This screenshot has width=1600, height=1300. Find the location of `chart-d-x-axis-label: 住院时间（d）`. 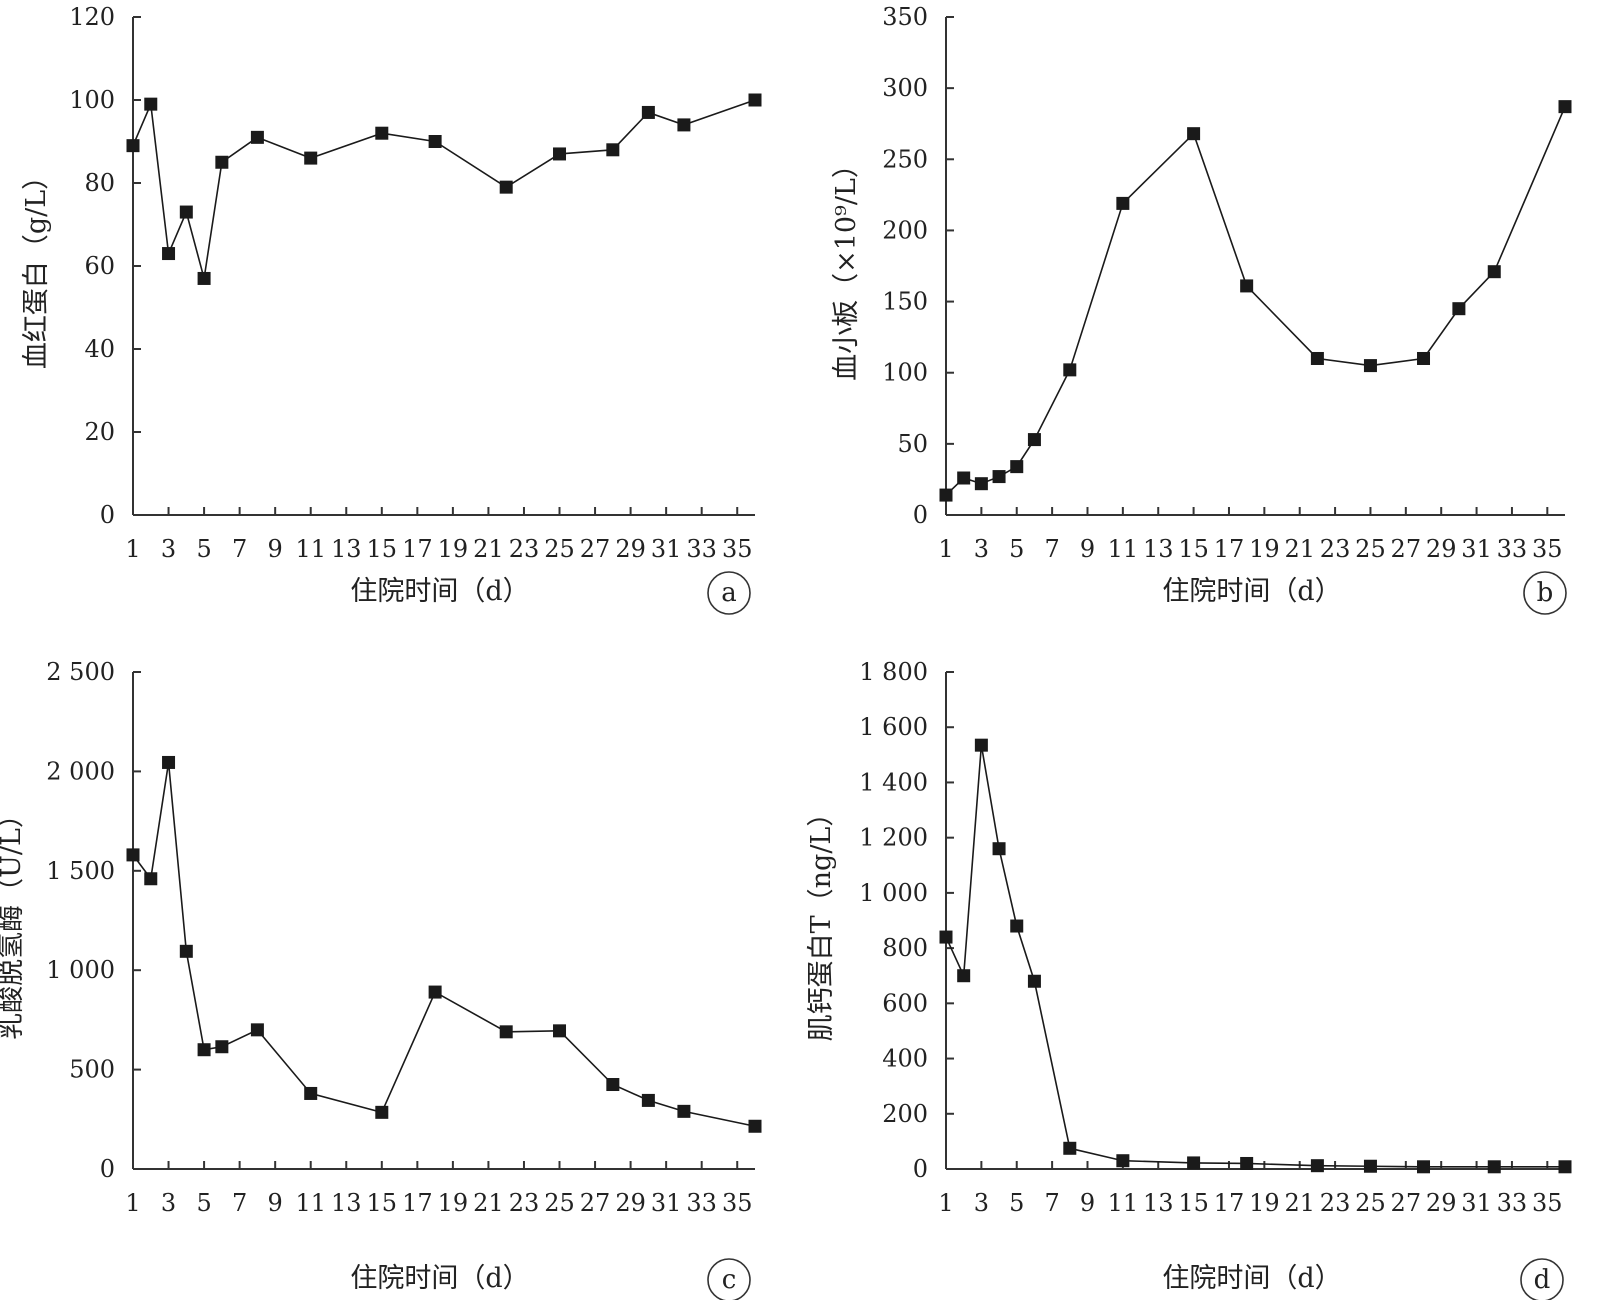

chart-d-x-axis-label: 住院时间（d） is located at coordinates (1251, 1278).